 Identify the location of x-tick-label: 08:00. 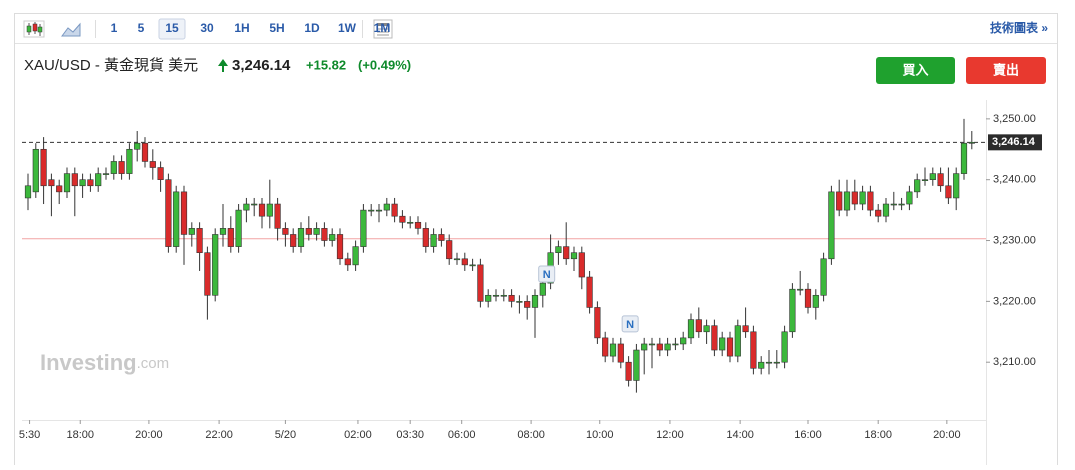
(531, 435).